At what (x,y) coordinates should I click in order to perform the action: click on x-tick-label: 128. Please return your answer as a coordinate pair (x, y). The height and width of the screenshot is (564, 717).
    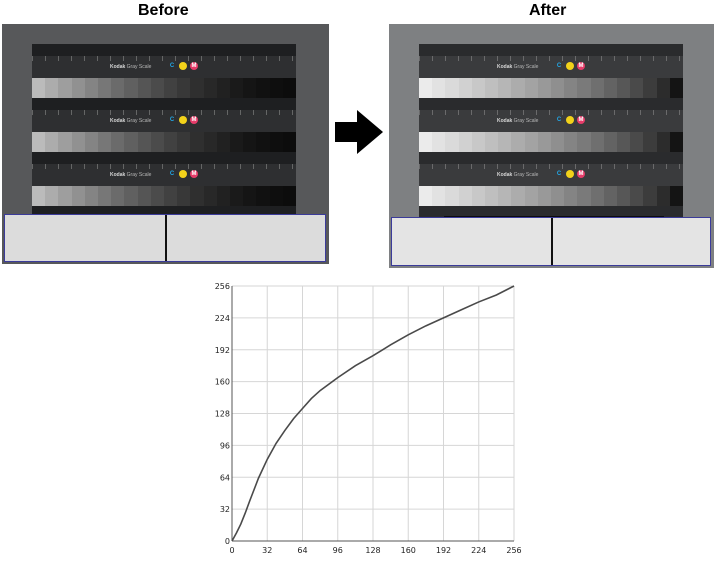
    Looking at the image, I should click on (372, 550).